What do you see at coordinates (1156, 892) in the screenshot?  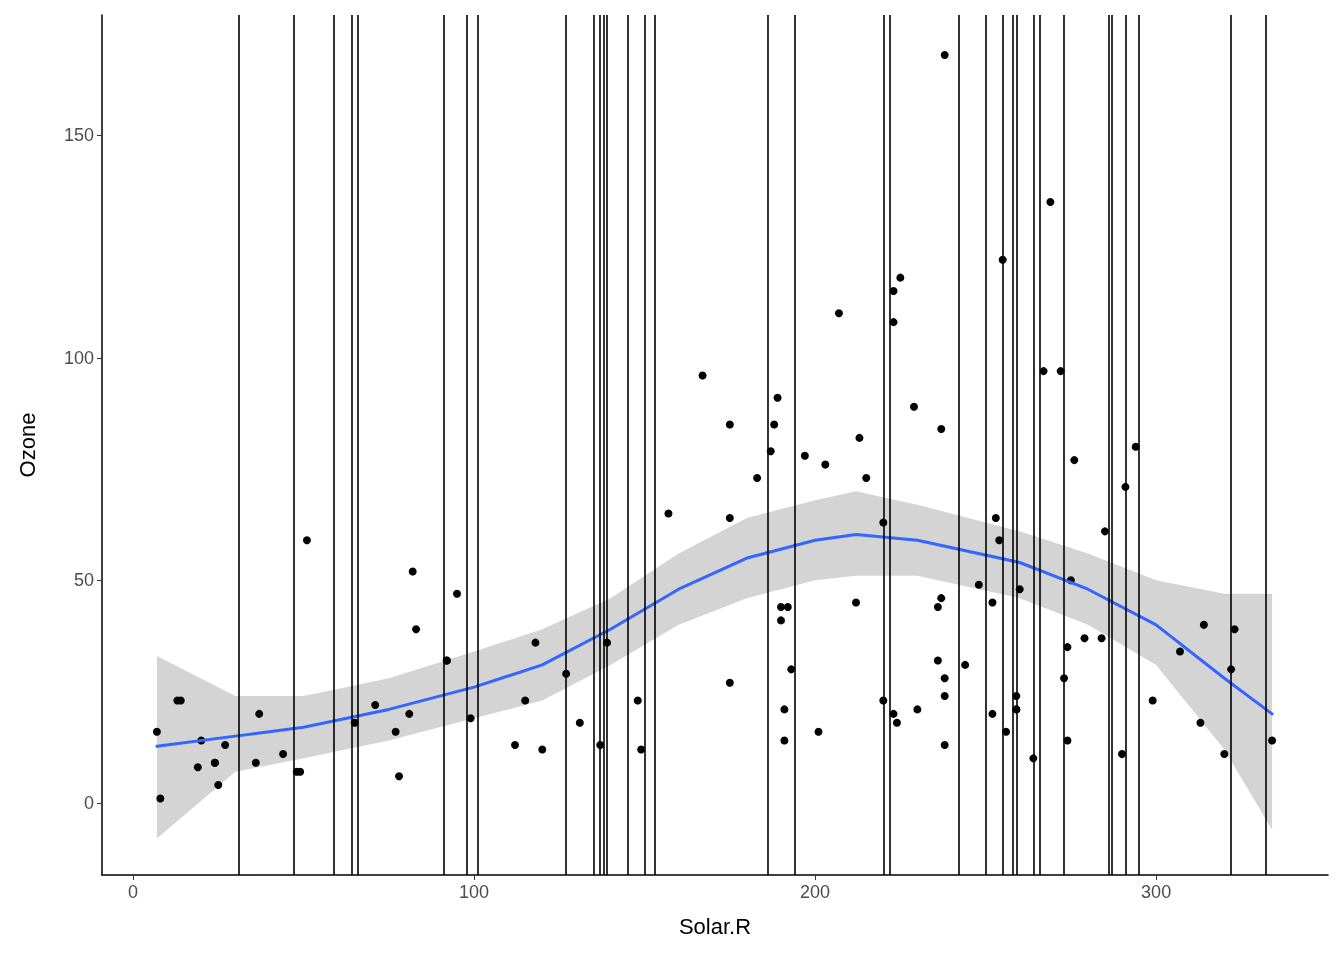 I see `x-tick-label: 300` at bounding box center [1156, 892].